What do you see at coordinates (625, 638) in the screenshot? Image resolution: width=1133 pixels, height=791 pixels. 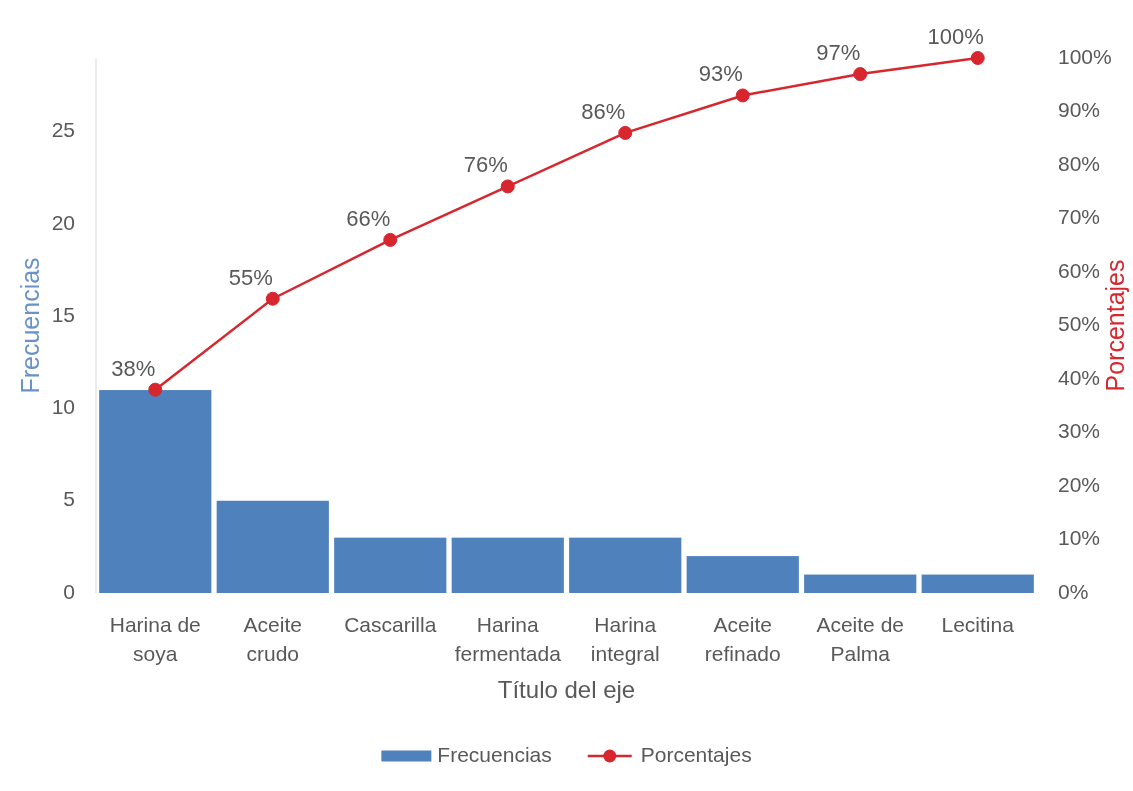 I see `x-tick-label: Harina integral` at bounding box center [625, 638].